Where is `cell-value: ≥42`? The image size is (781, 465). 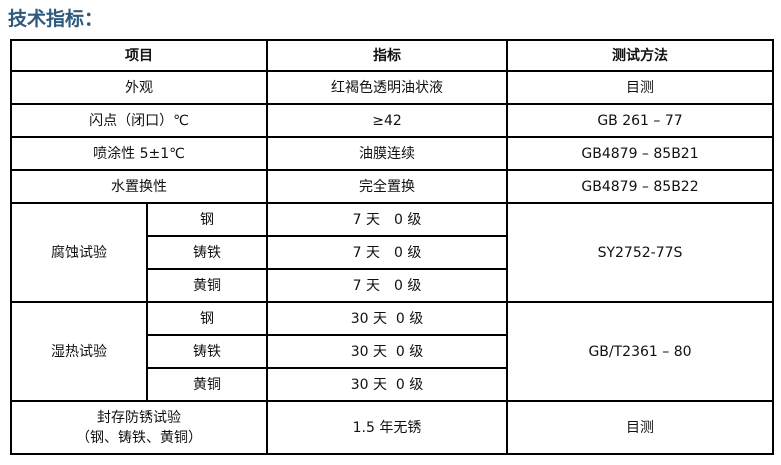
cell-value: ≥42 is located at coordinates (387, 120).